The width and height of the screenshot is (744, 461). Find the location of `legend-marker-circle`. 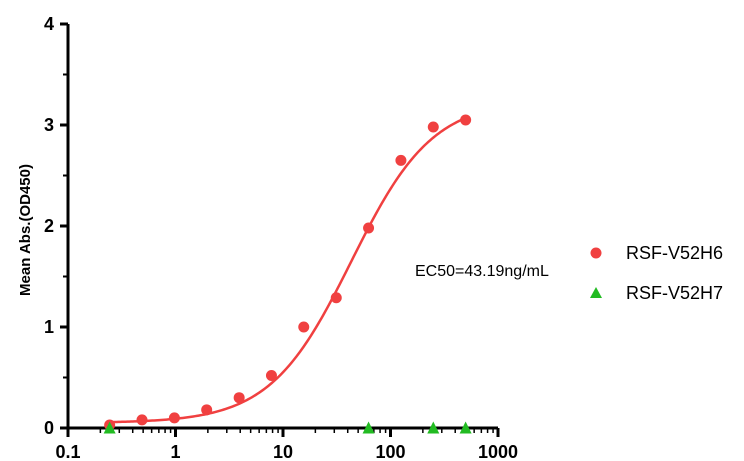

legend-marker-circle is located at coordinates (596, 253).